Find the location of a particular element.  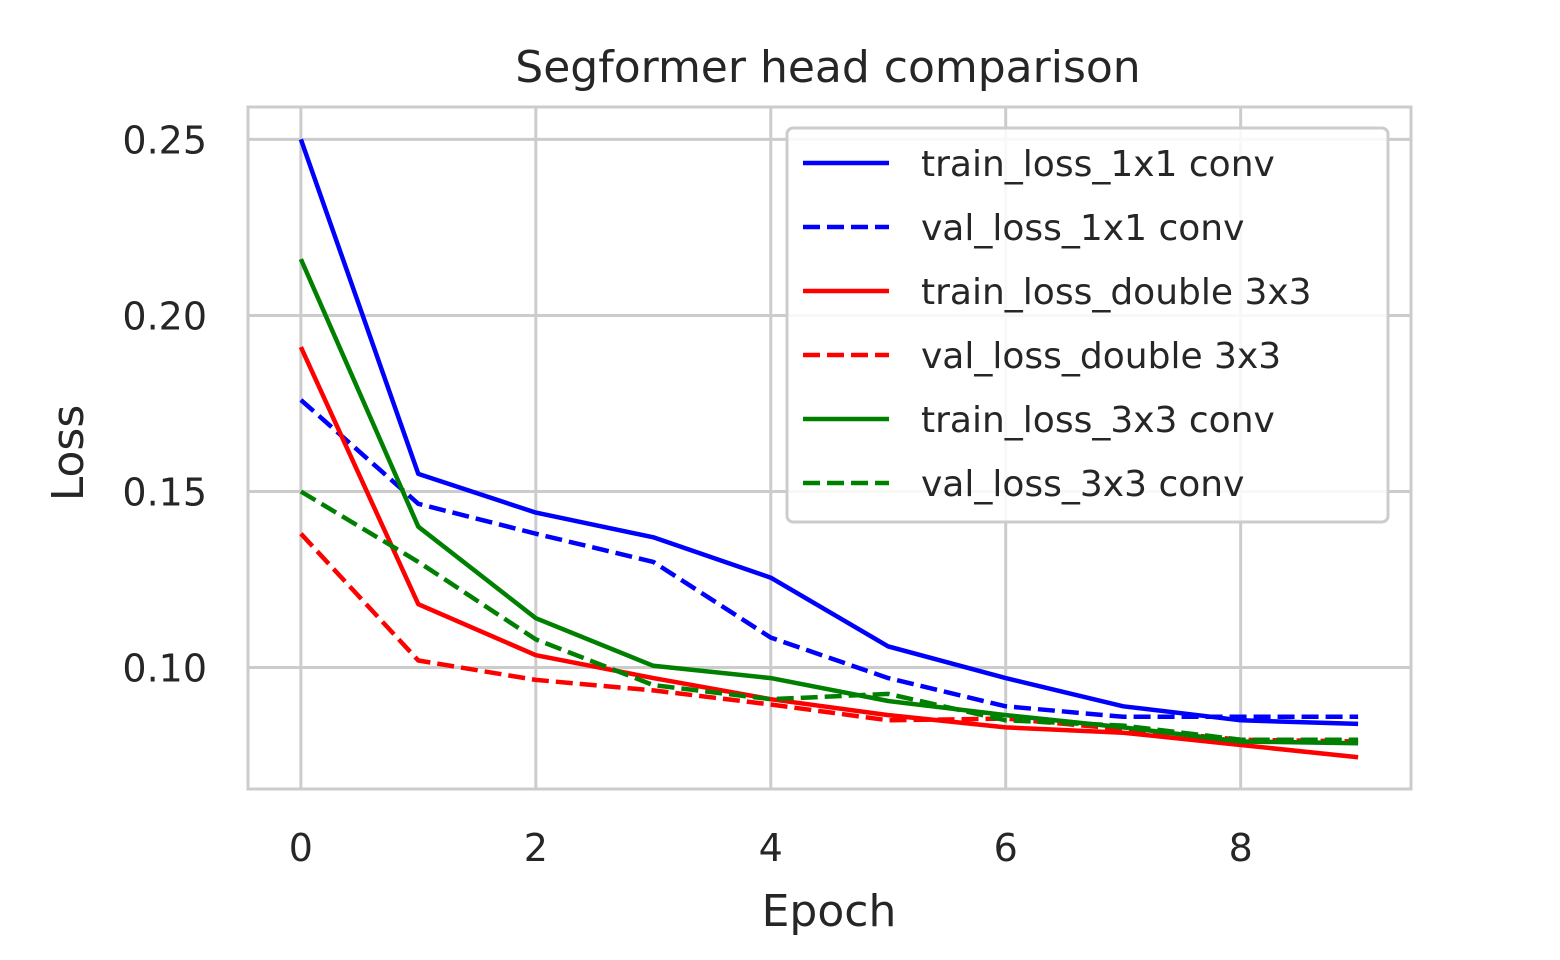

x-tick-label: 8 is located at coordinates (1241, 848).